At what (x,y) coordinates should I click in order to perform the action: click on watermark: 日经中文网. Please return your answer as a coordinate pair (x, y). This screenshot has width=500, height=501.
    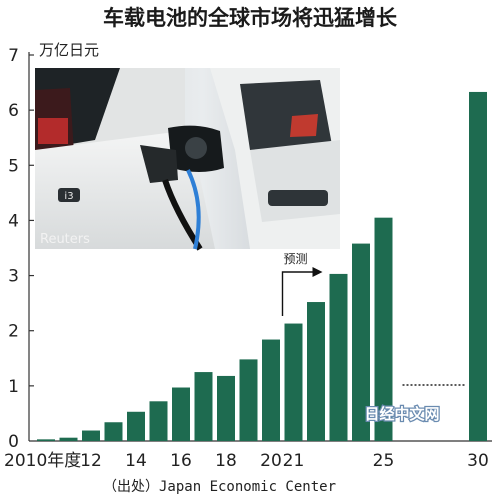
    Looking at the image, I should click on (401, 414).